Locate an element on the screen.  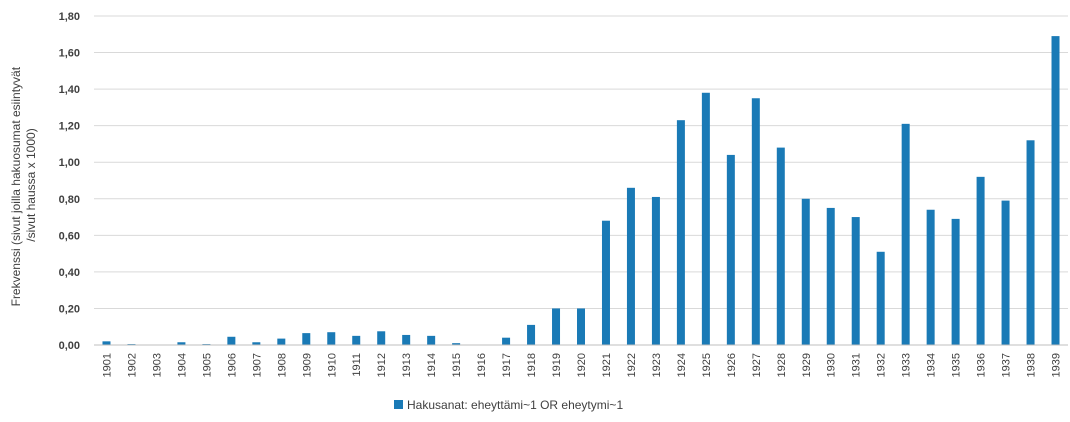
x-tick-label: 1902 is located at coordinates (132, 365).